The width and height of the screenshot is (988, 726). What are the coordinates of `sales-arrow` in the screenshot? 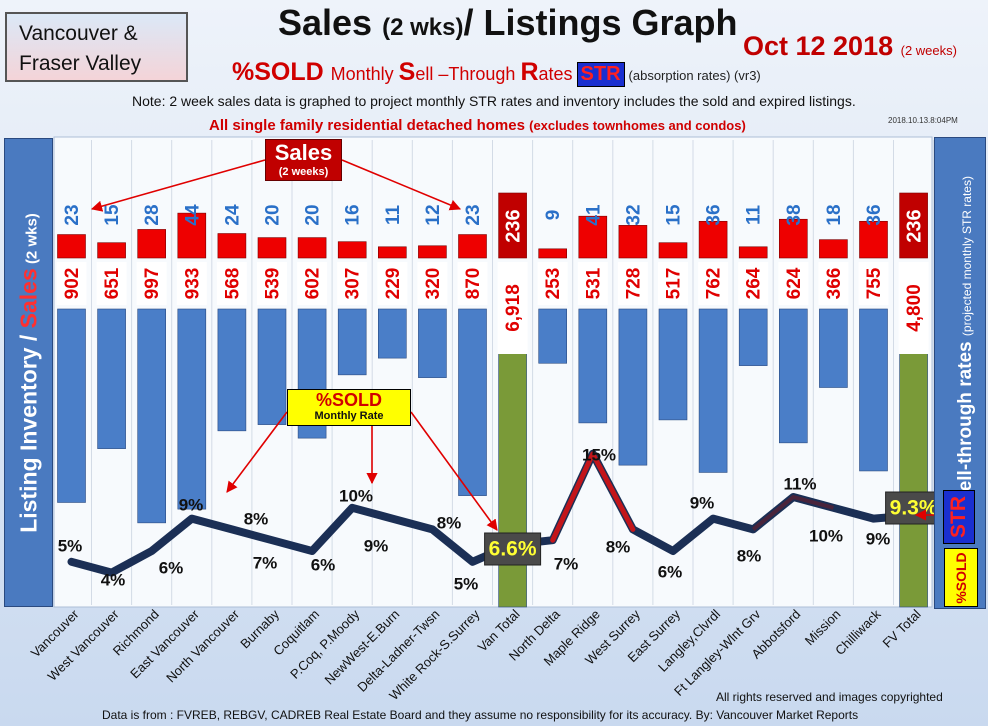 It's located at (178, 185).